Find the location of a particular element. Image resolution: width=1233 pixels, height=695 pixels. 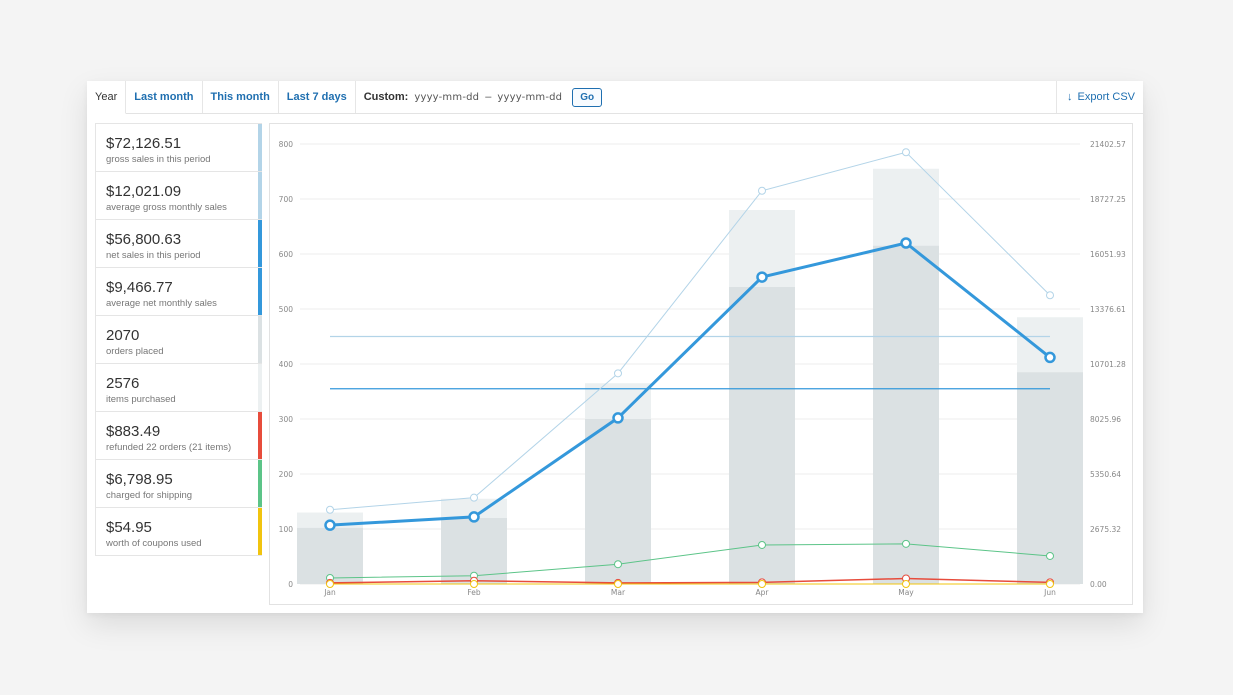

y-left-tick-label: 500 is located at coordinates (286, 309).